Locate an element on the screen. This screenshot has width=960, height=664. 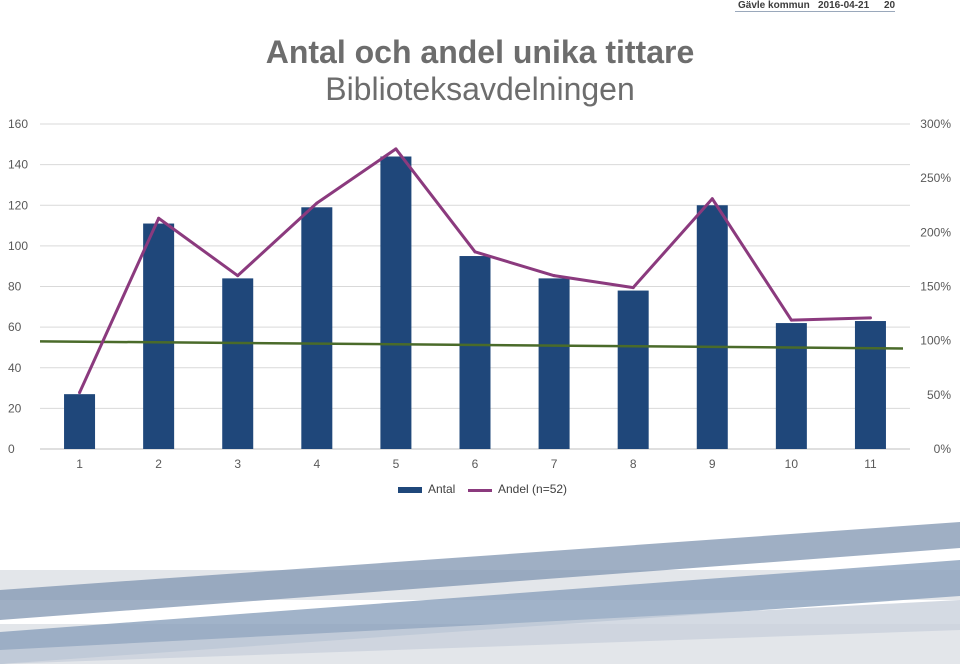
y-left-tick-label: 80 is located at coordinates (15, 287).